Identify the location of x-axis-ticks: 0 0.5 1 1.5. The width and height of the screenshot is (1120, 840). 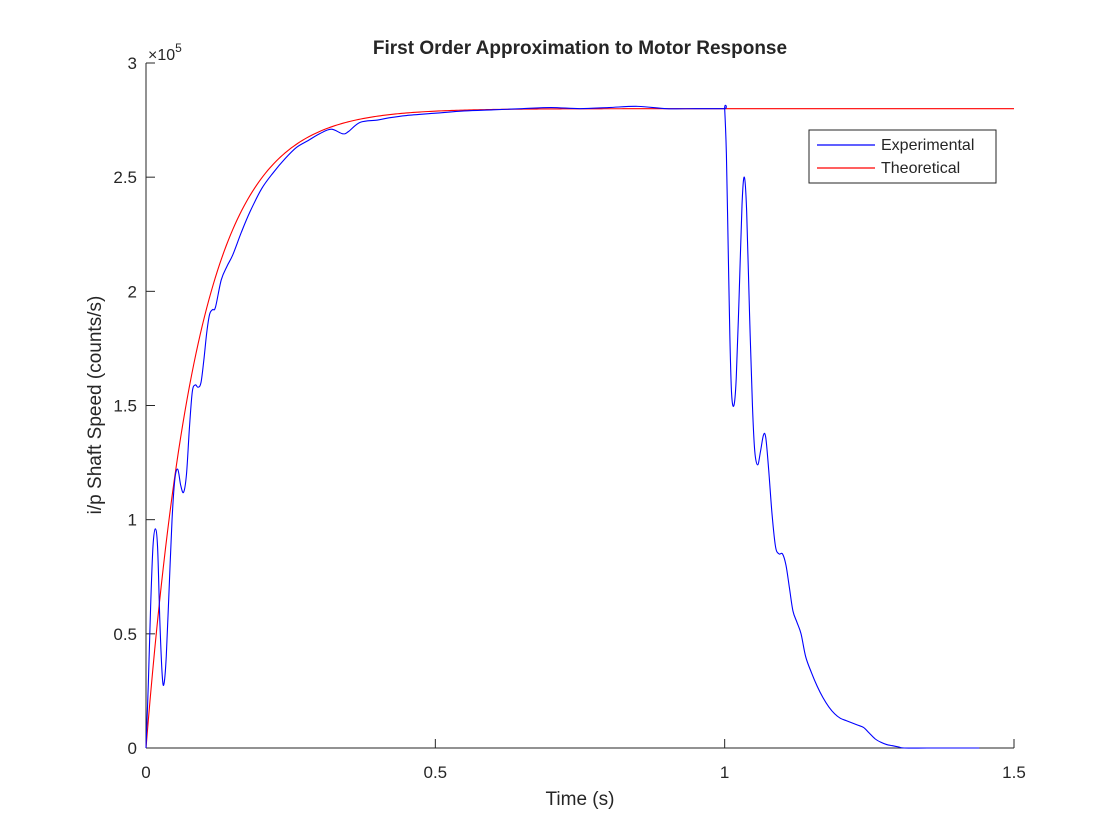
(583, 760).